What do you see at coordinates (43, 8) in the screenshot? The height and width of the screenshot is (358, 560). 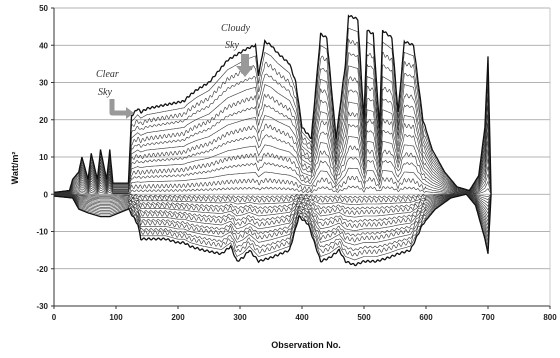 I see `y-tick-label: 50` at bounding box center [43, 8].